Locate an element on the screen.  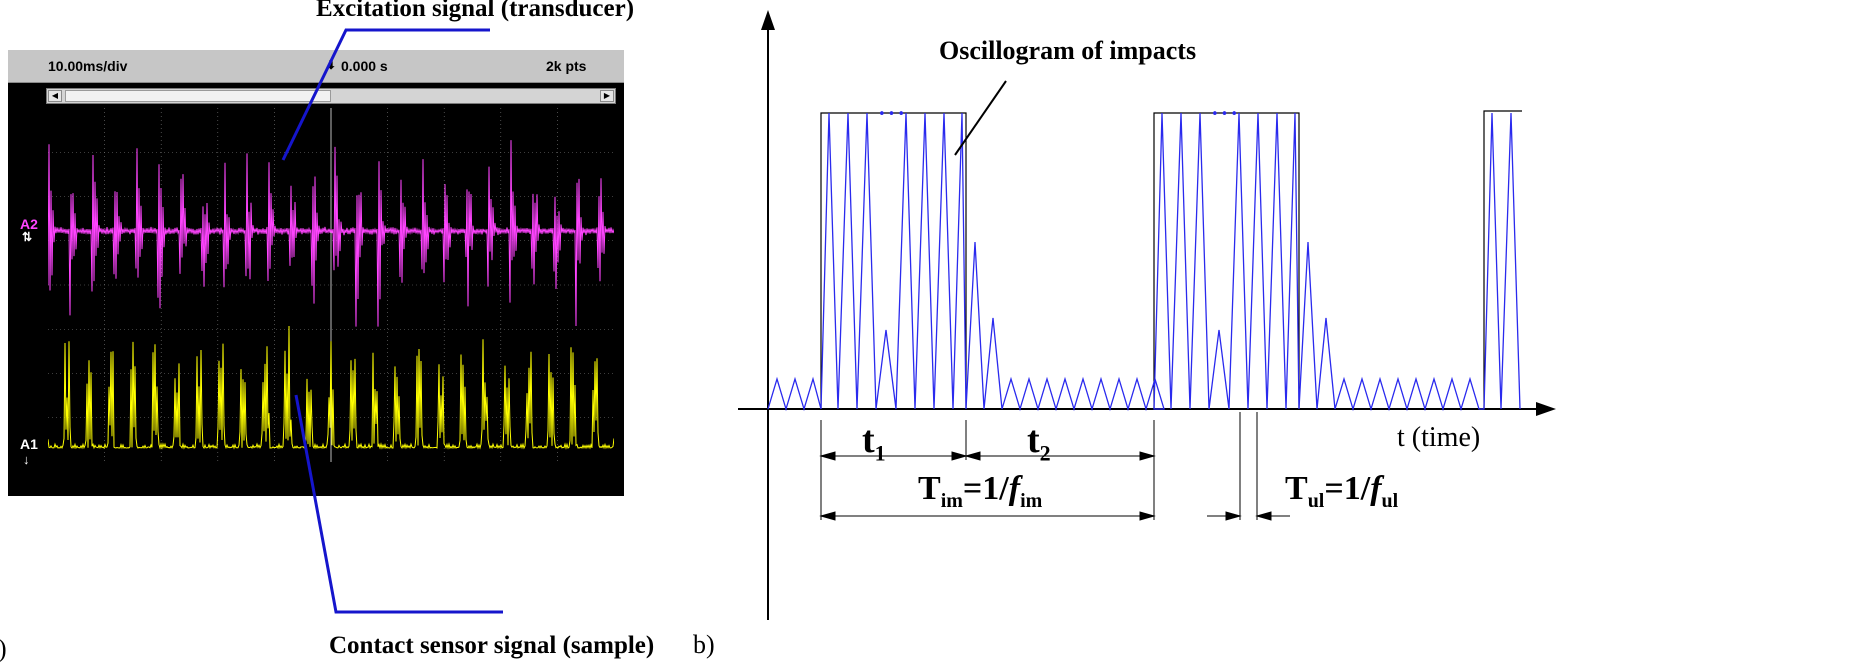
excitation-leader-line is located at coordinates (385, 94).